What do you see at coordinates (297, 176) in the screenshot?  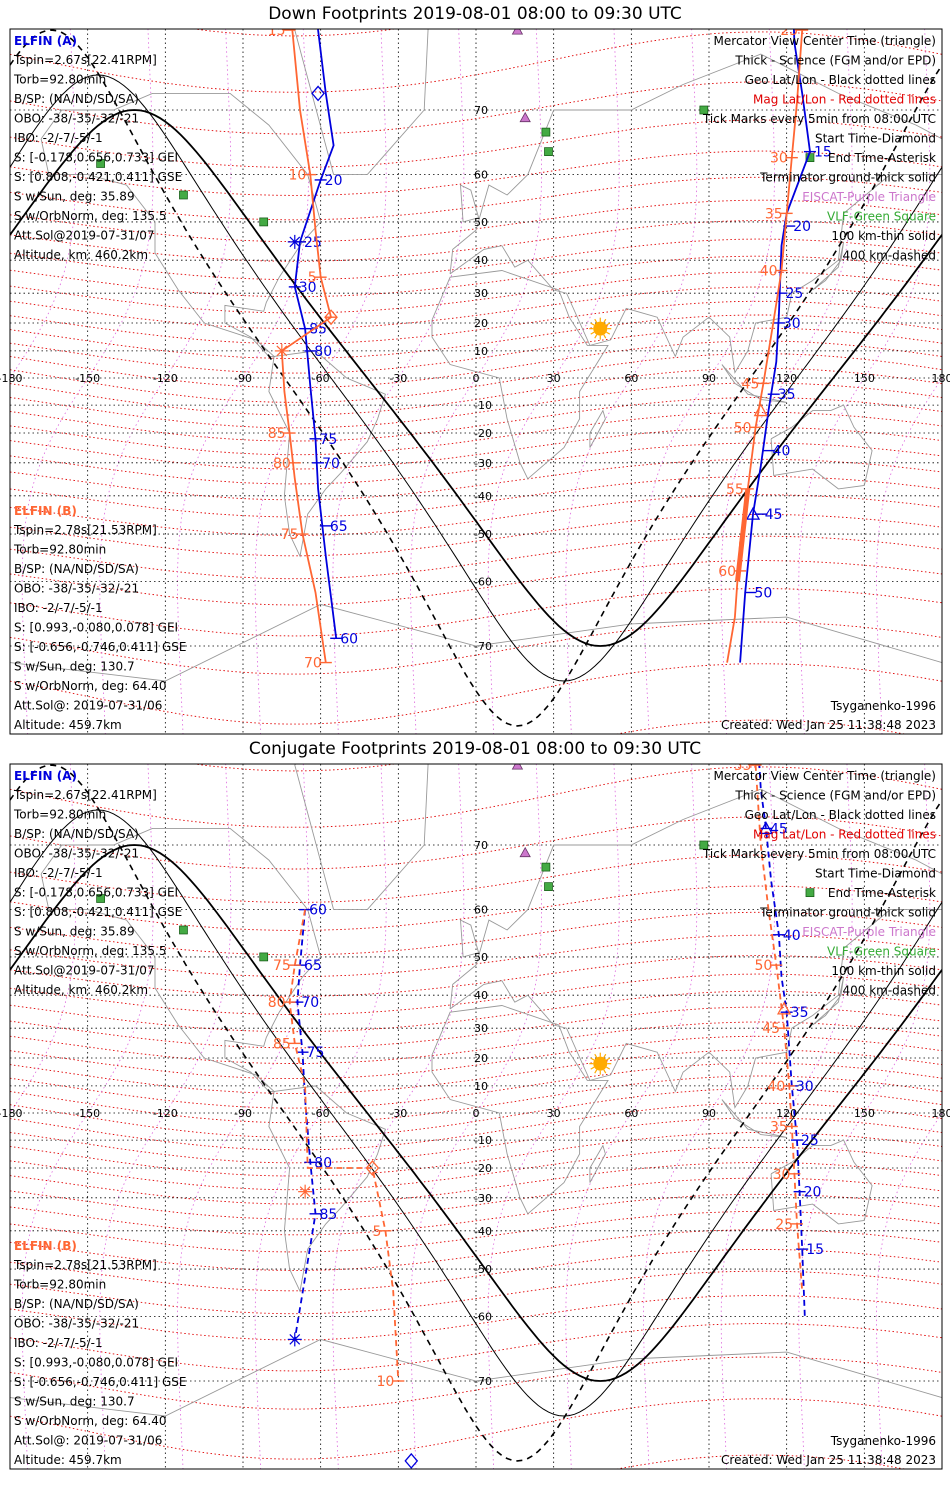 I see `elfin-b-track-tick-label: 10` at bounding box center [297, 176].